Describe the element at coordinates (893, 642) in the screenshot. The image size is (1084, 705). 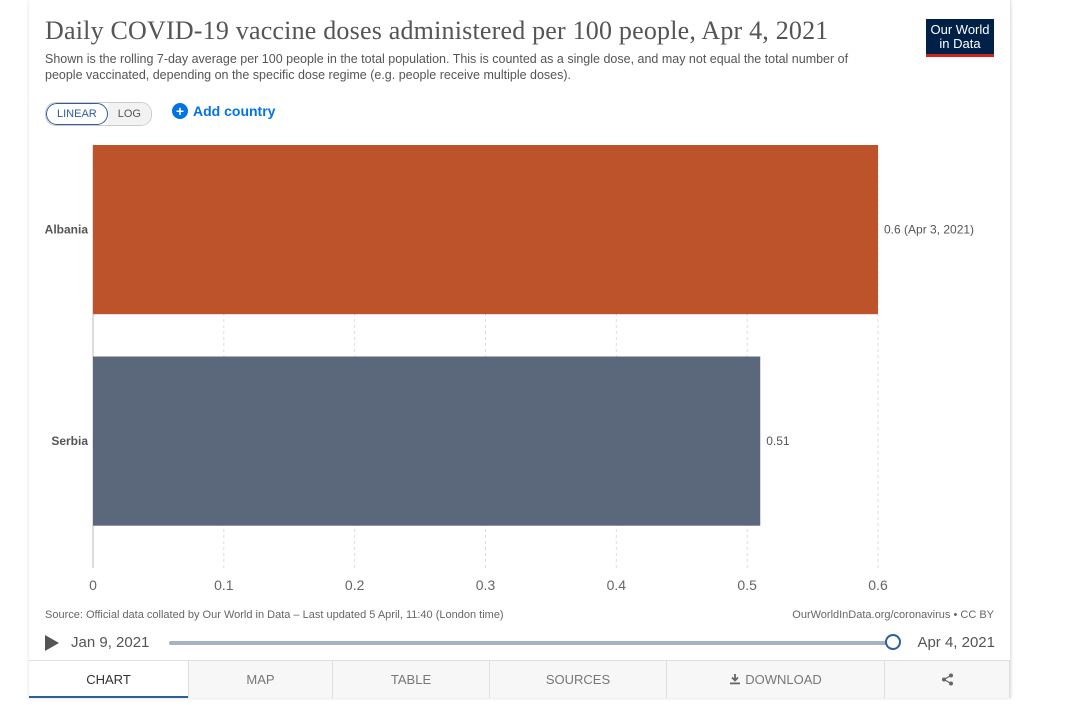
I see `timeline-handle` at that location.